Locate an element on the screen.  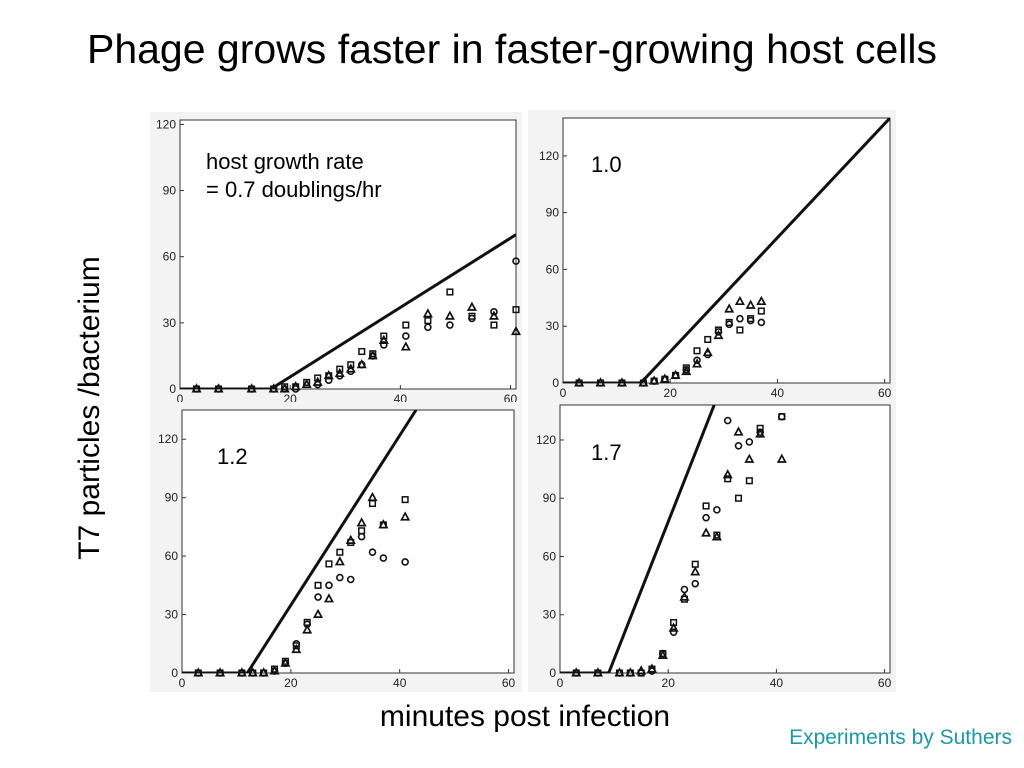
chart-panel-3: 0 20 40 60 0 30 60 90 120 1.2 is located at coordinates (336, 547).